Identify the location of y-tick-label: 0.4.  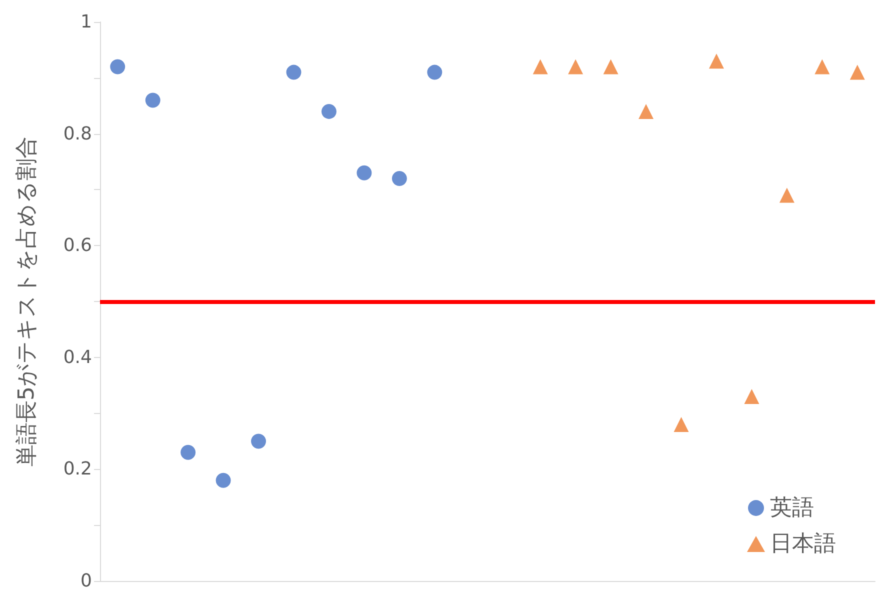
(77, 357).